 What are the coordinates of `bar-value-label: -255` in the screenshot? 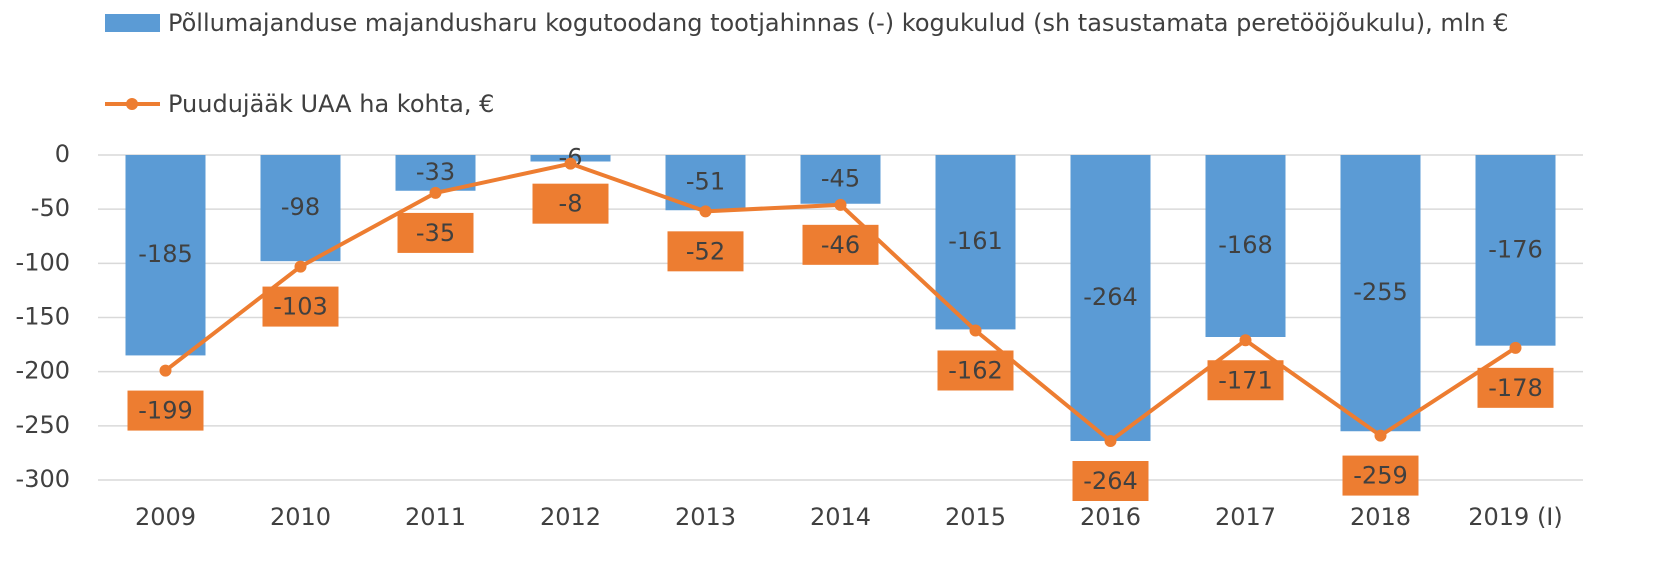 It's located at (1380, 292).